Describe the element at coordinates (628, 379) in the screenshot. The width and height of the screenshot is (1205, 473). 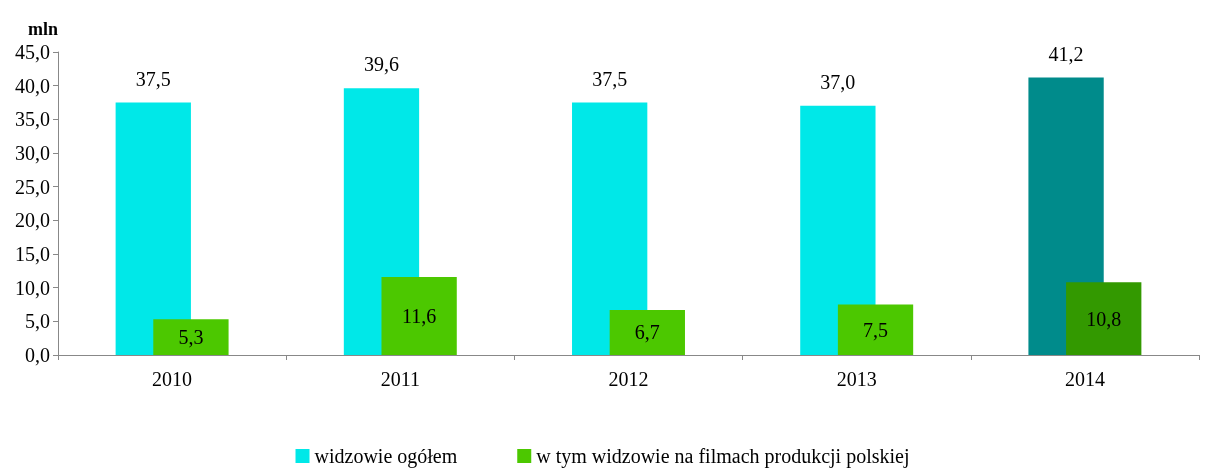
I see `x-tick-label: 2012` at that location.